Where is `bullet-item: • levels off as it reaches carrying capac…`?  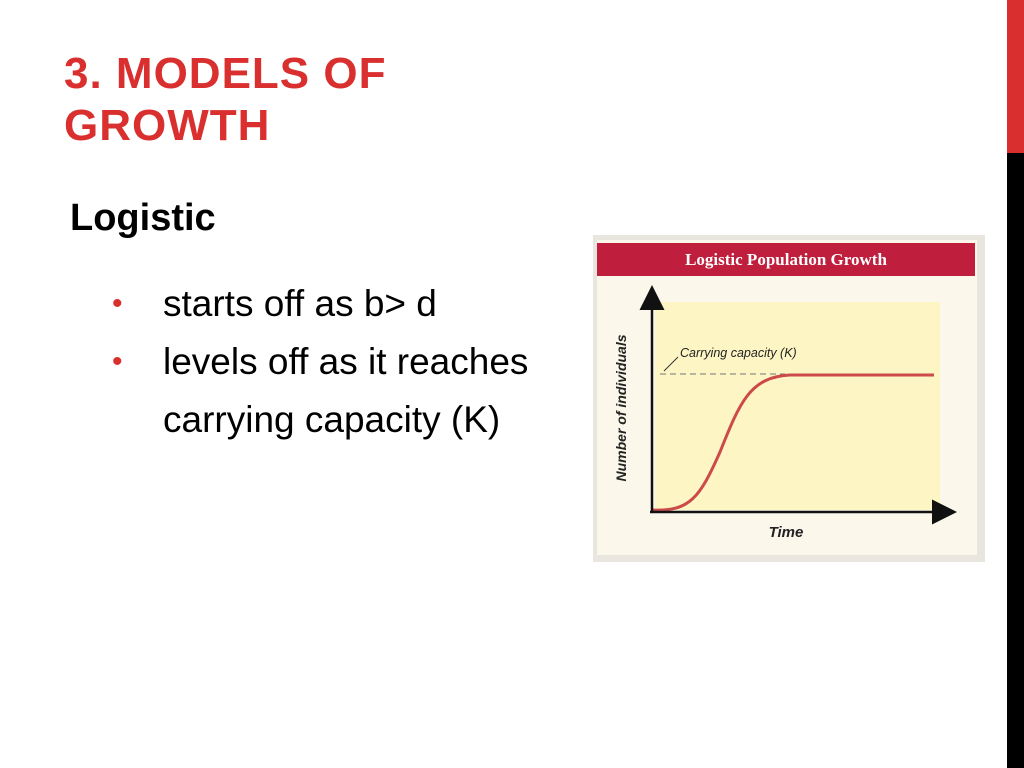
bullet-item: • levels off as it reaches carrying capac… is located at coordinates (322, 391).